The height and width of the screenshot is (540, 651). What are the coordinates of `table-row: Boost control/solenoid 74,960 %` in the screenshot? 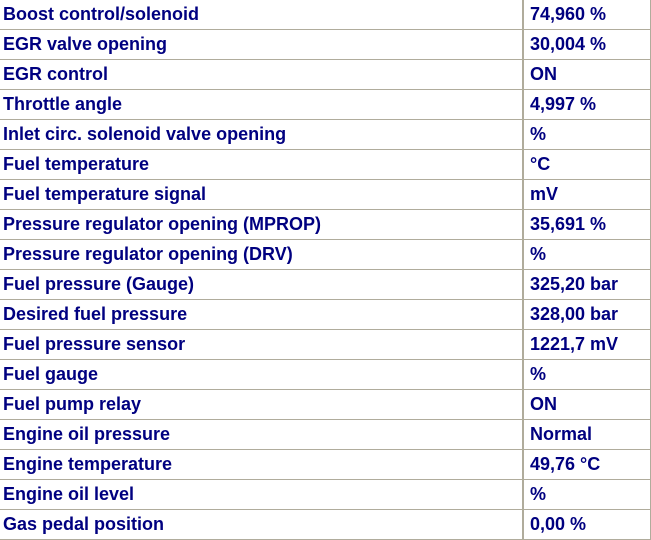 It's located at (325, 15).